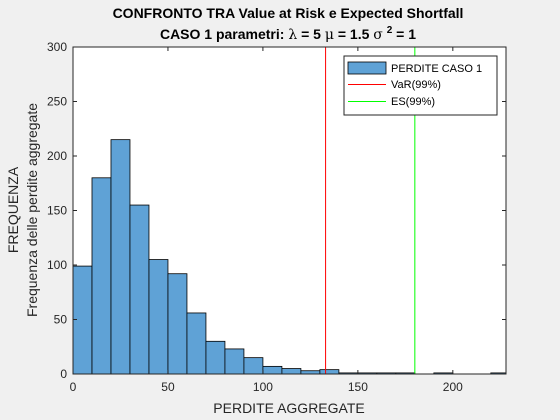 This screenshot has height=420, width=560. I want to click on chart-subtitle: CASO 1 parametri: λ = 5 μ = 1.5 σ 2 = 1, so click(288, 31).